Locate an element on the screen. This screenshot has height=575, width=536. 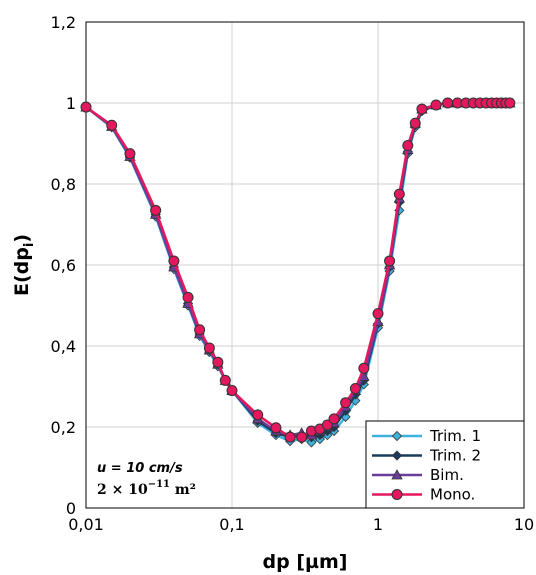
annotation-permeability: 2 × 10−11 m² is located at coordinates (146, 488).